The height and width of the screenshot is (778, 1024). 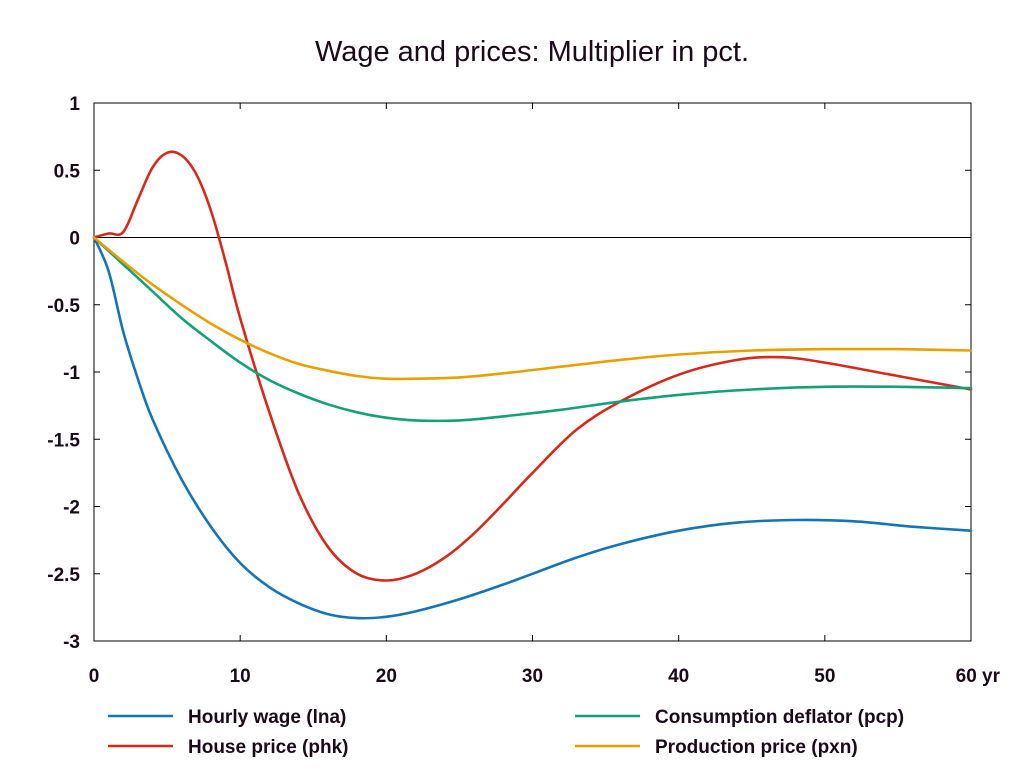 What do you see at coordinates (268, 747) in the screenshot?
I see `legend-label: House price (phk)` at bounding box center [268, 747].